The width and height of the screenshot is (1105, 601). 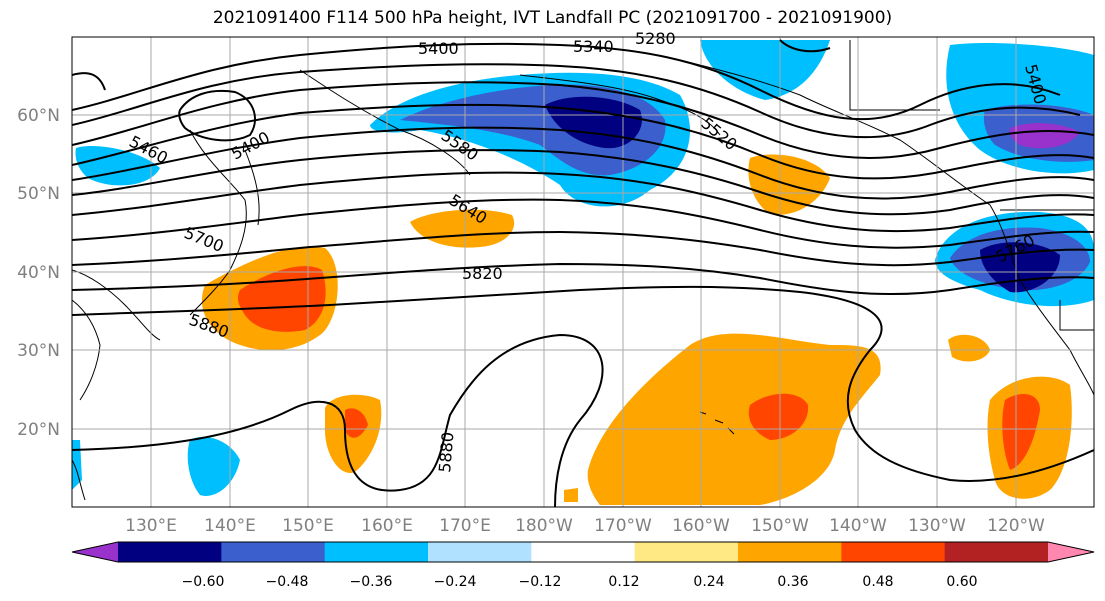 What do you see at coordinates (701, 526) in the screenshot?
I see `lon-label: 160°W` at bounding box center [701, 526].